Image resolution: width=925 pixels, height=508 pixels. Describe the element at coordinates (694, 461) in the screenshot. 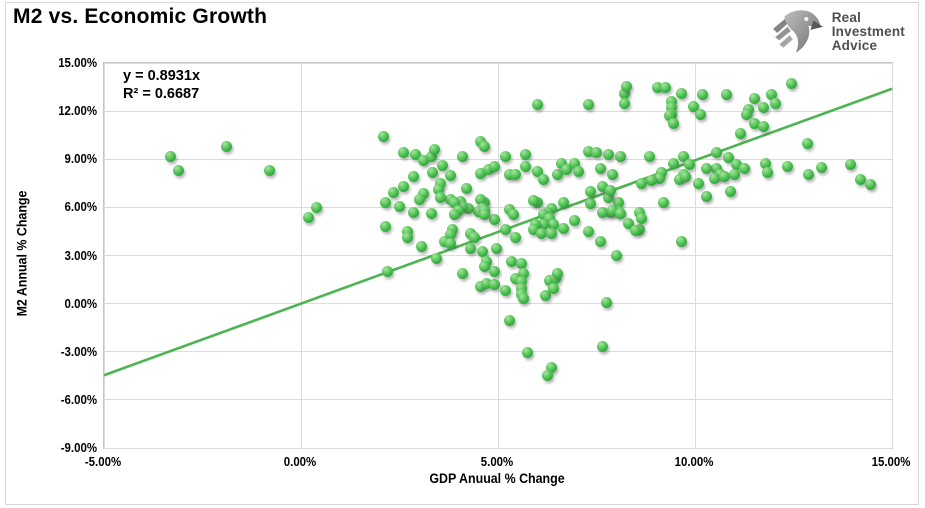

I see `x-tick-label: 10.00%` at that location.